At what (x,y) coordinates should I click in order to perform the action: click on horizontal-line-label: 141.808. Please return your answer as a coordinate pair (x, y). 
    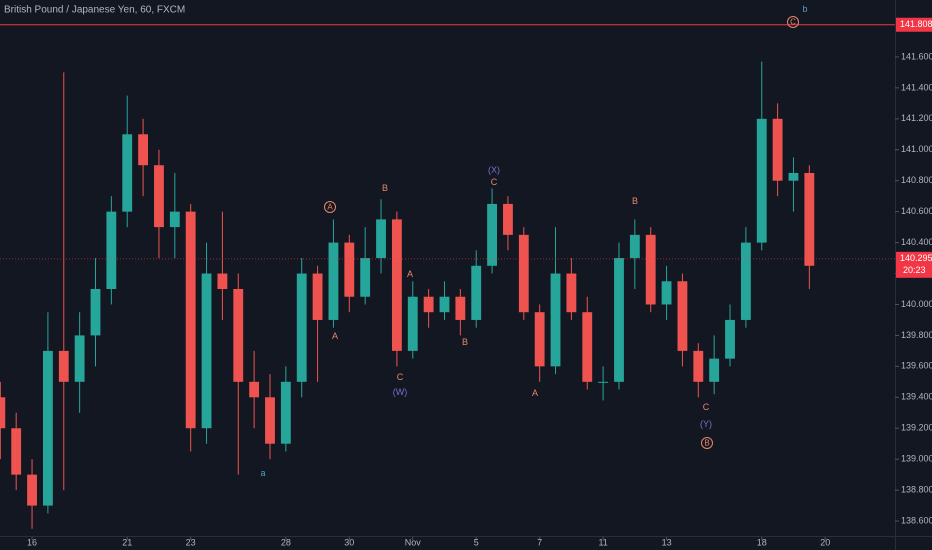
    Looking at the image, I should click on (916, 24).